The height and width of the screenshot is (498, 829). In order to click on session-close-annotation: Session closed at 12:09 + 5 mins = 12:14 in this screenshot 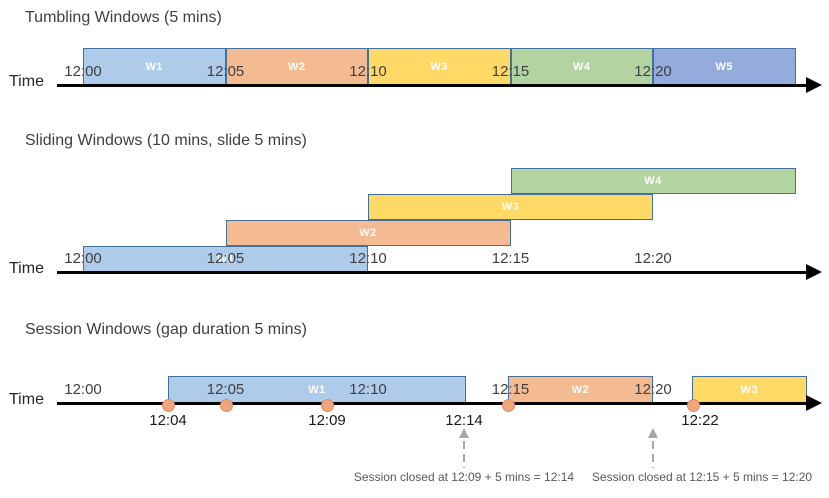, I will do `click(464, 477)`.